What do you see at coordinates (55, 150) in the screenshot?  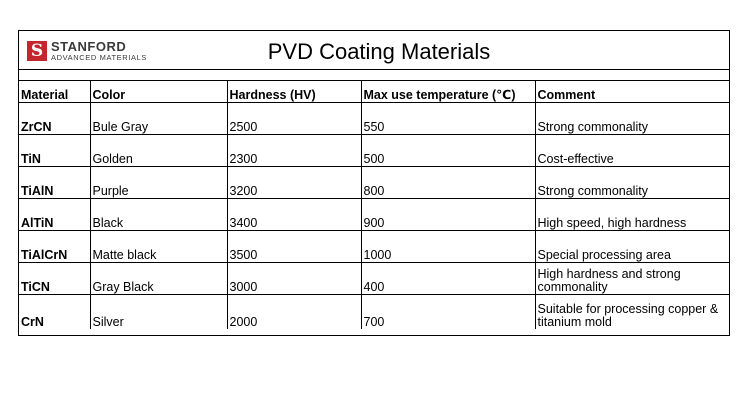 I see `cell-material: TiN` at bounding box center [55, 150].